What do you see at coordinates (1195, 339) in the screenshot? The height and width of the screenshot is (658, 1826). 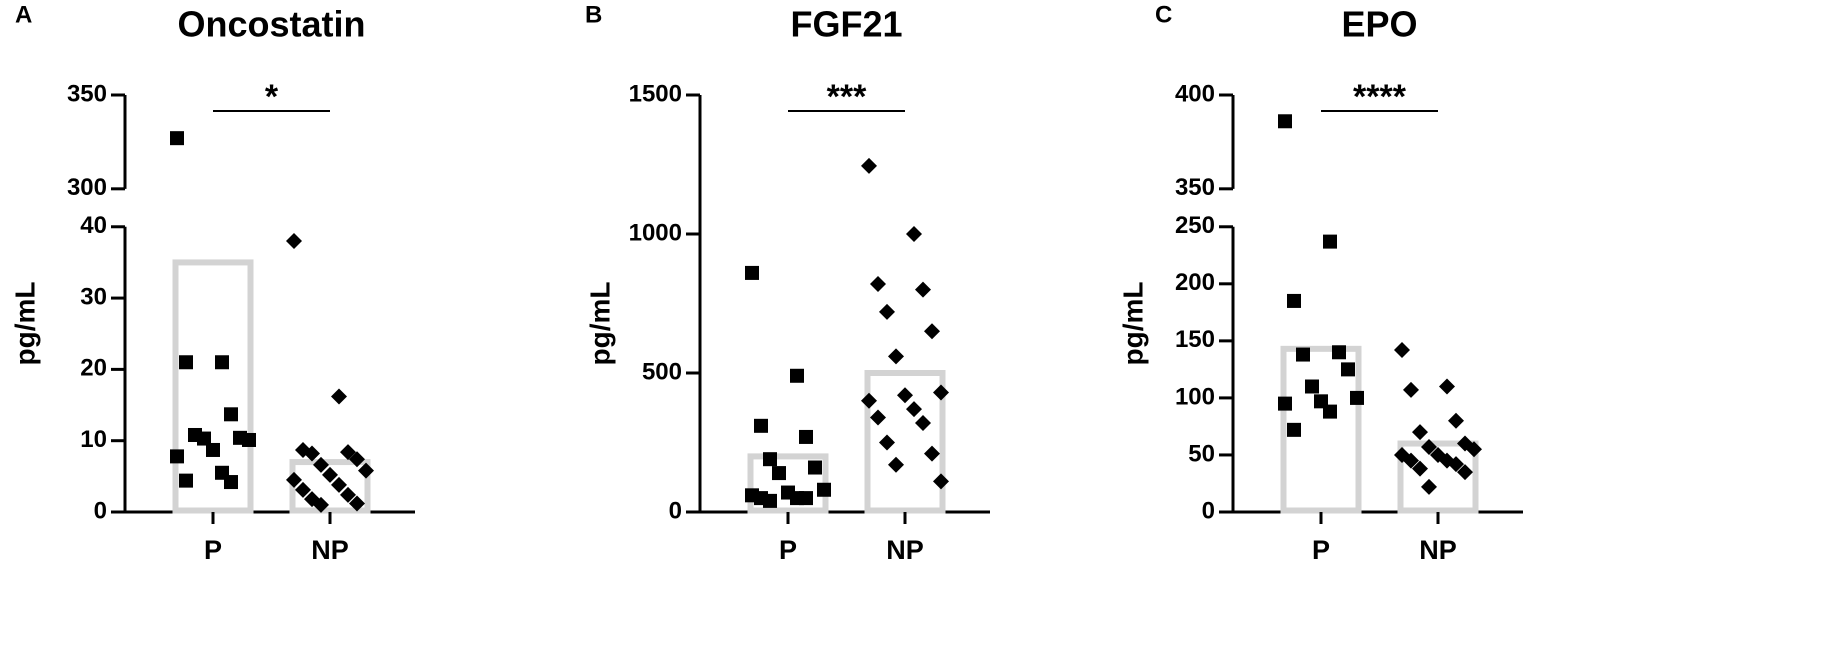 I see `y-tick-label: 150` at bounding box center [1195, 339].